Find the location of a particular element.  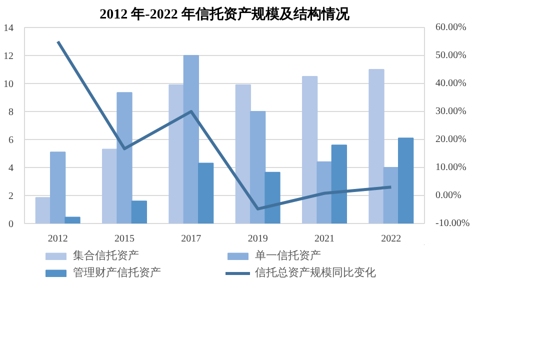

y-tick-label: 12 is located at coordinates (9, 56).